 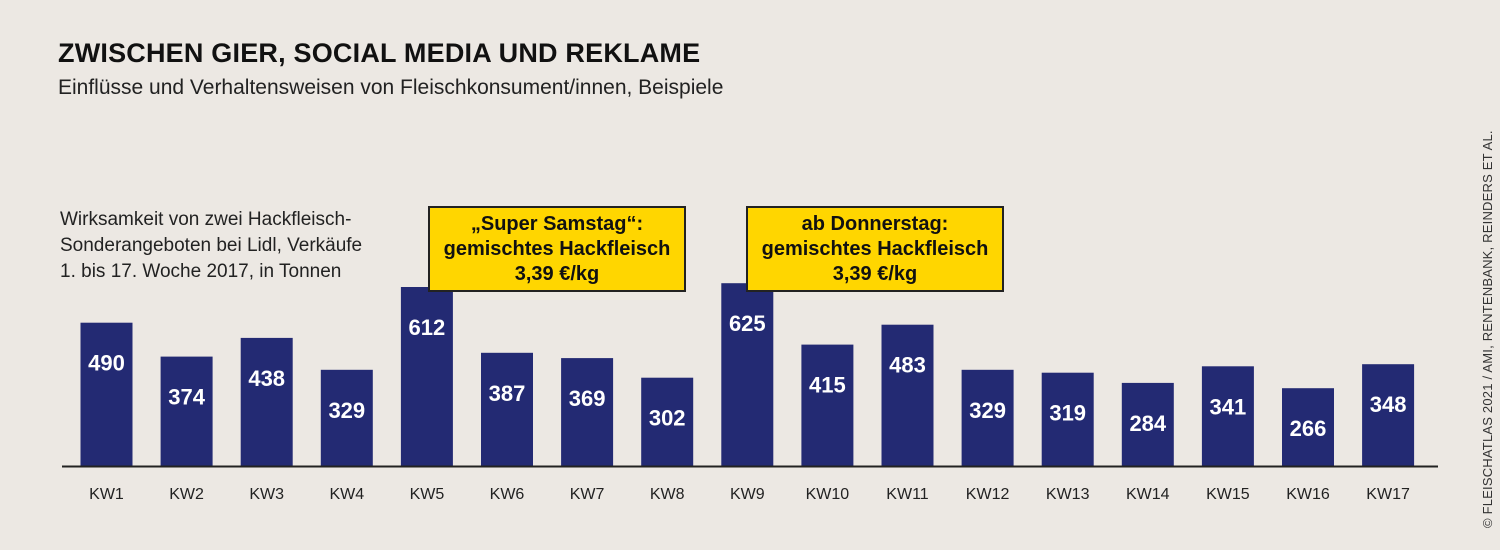 What do you see at coordinates (907, 494) in the screenshot?
I see `x-tick-label: KW11` at bounding box center [907, 494].